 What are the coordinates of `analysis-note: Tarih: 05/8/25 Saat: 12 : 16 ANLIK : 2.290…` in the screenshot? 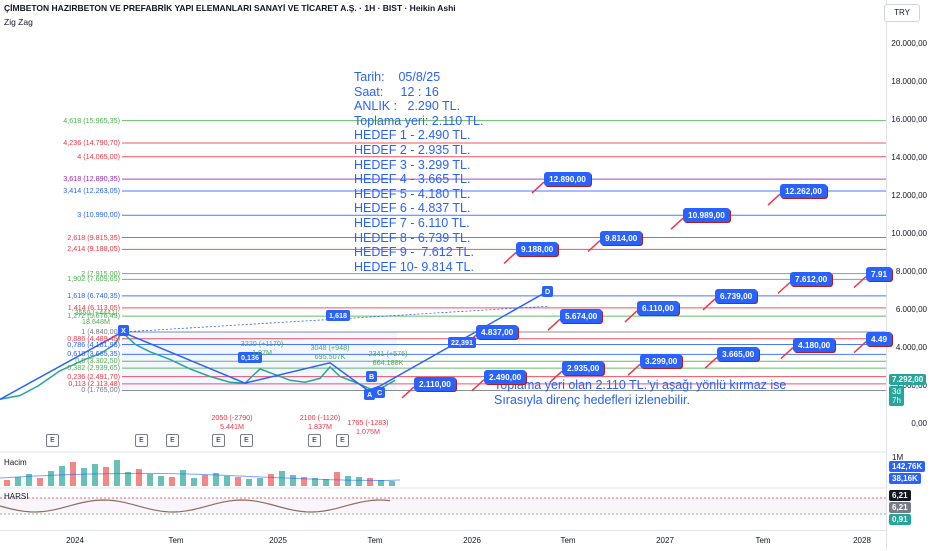 It's located at (418, 172).